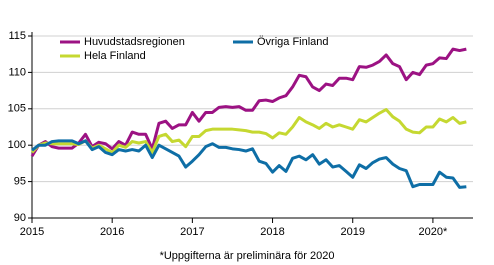  What do you see at coordinates (17, 145) in the screenshot?
I see `y-tick-label: 100` at bounding box center [17, 145].